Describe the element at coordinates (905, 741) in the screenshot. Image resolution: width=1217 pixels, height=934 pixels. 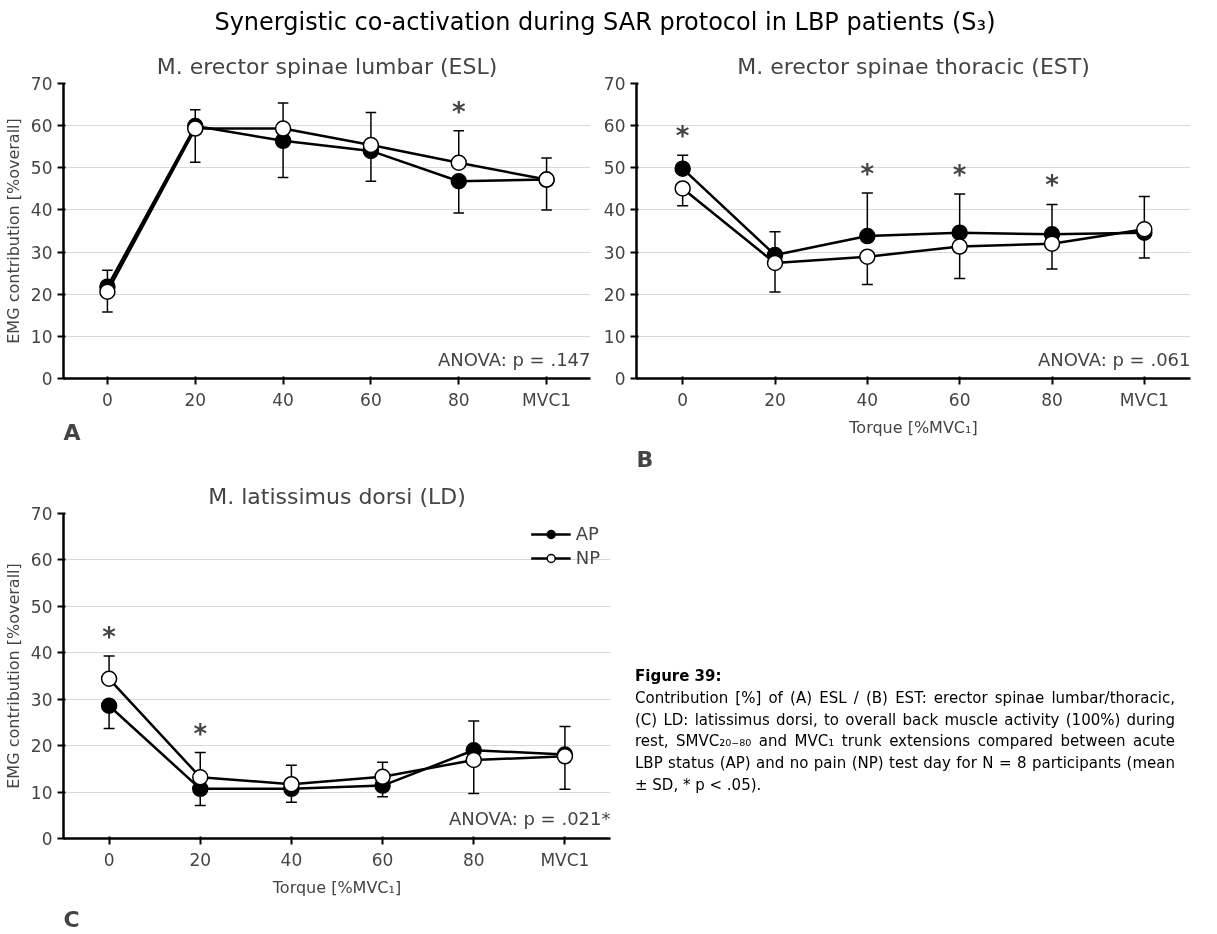
I see `text: Contribution [%] of (A) ESL / (B) EST: erector spinae lumbar/thoracic, (C) LD: latissimus dorsi, to overall back muscle activity (100%) during rest, SMVC₂₀₋₈₀ and MVC₁ trunk extensions compared between acute LBP status (AP) and no pain (NP) test day for N = 8 participants (mean ± SD, * p < .05).` at that location.